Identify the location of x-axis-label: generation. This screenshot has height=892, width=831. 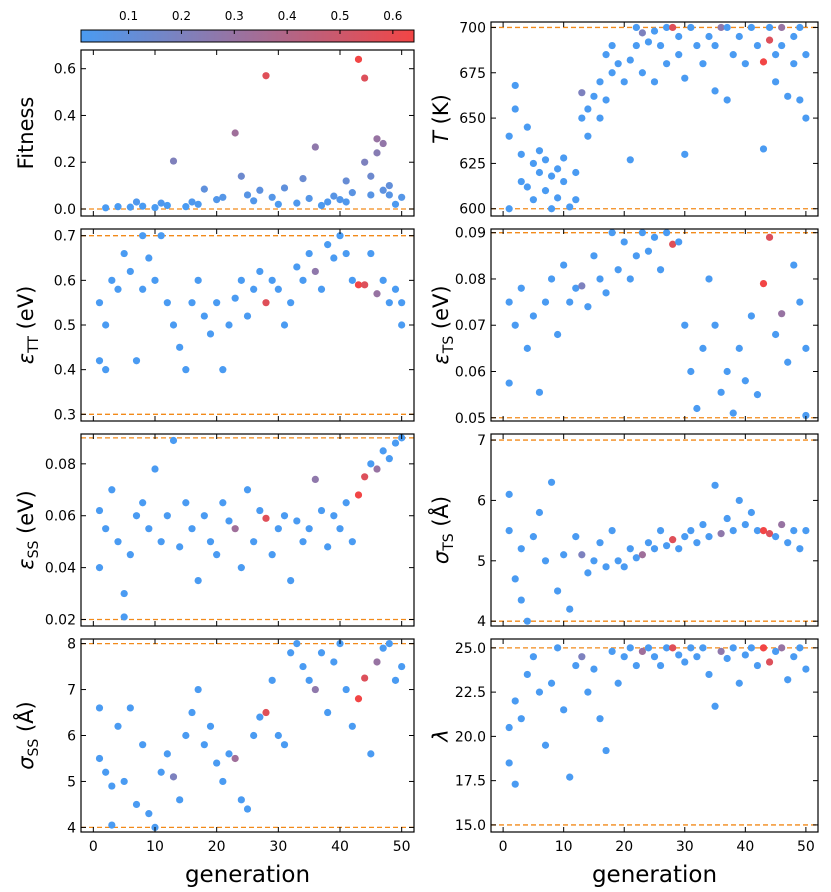
(247, 875).